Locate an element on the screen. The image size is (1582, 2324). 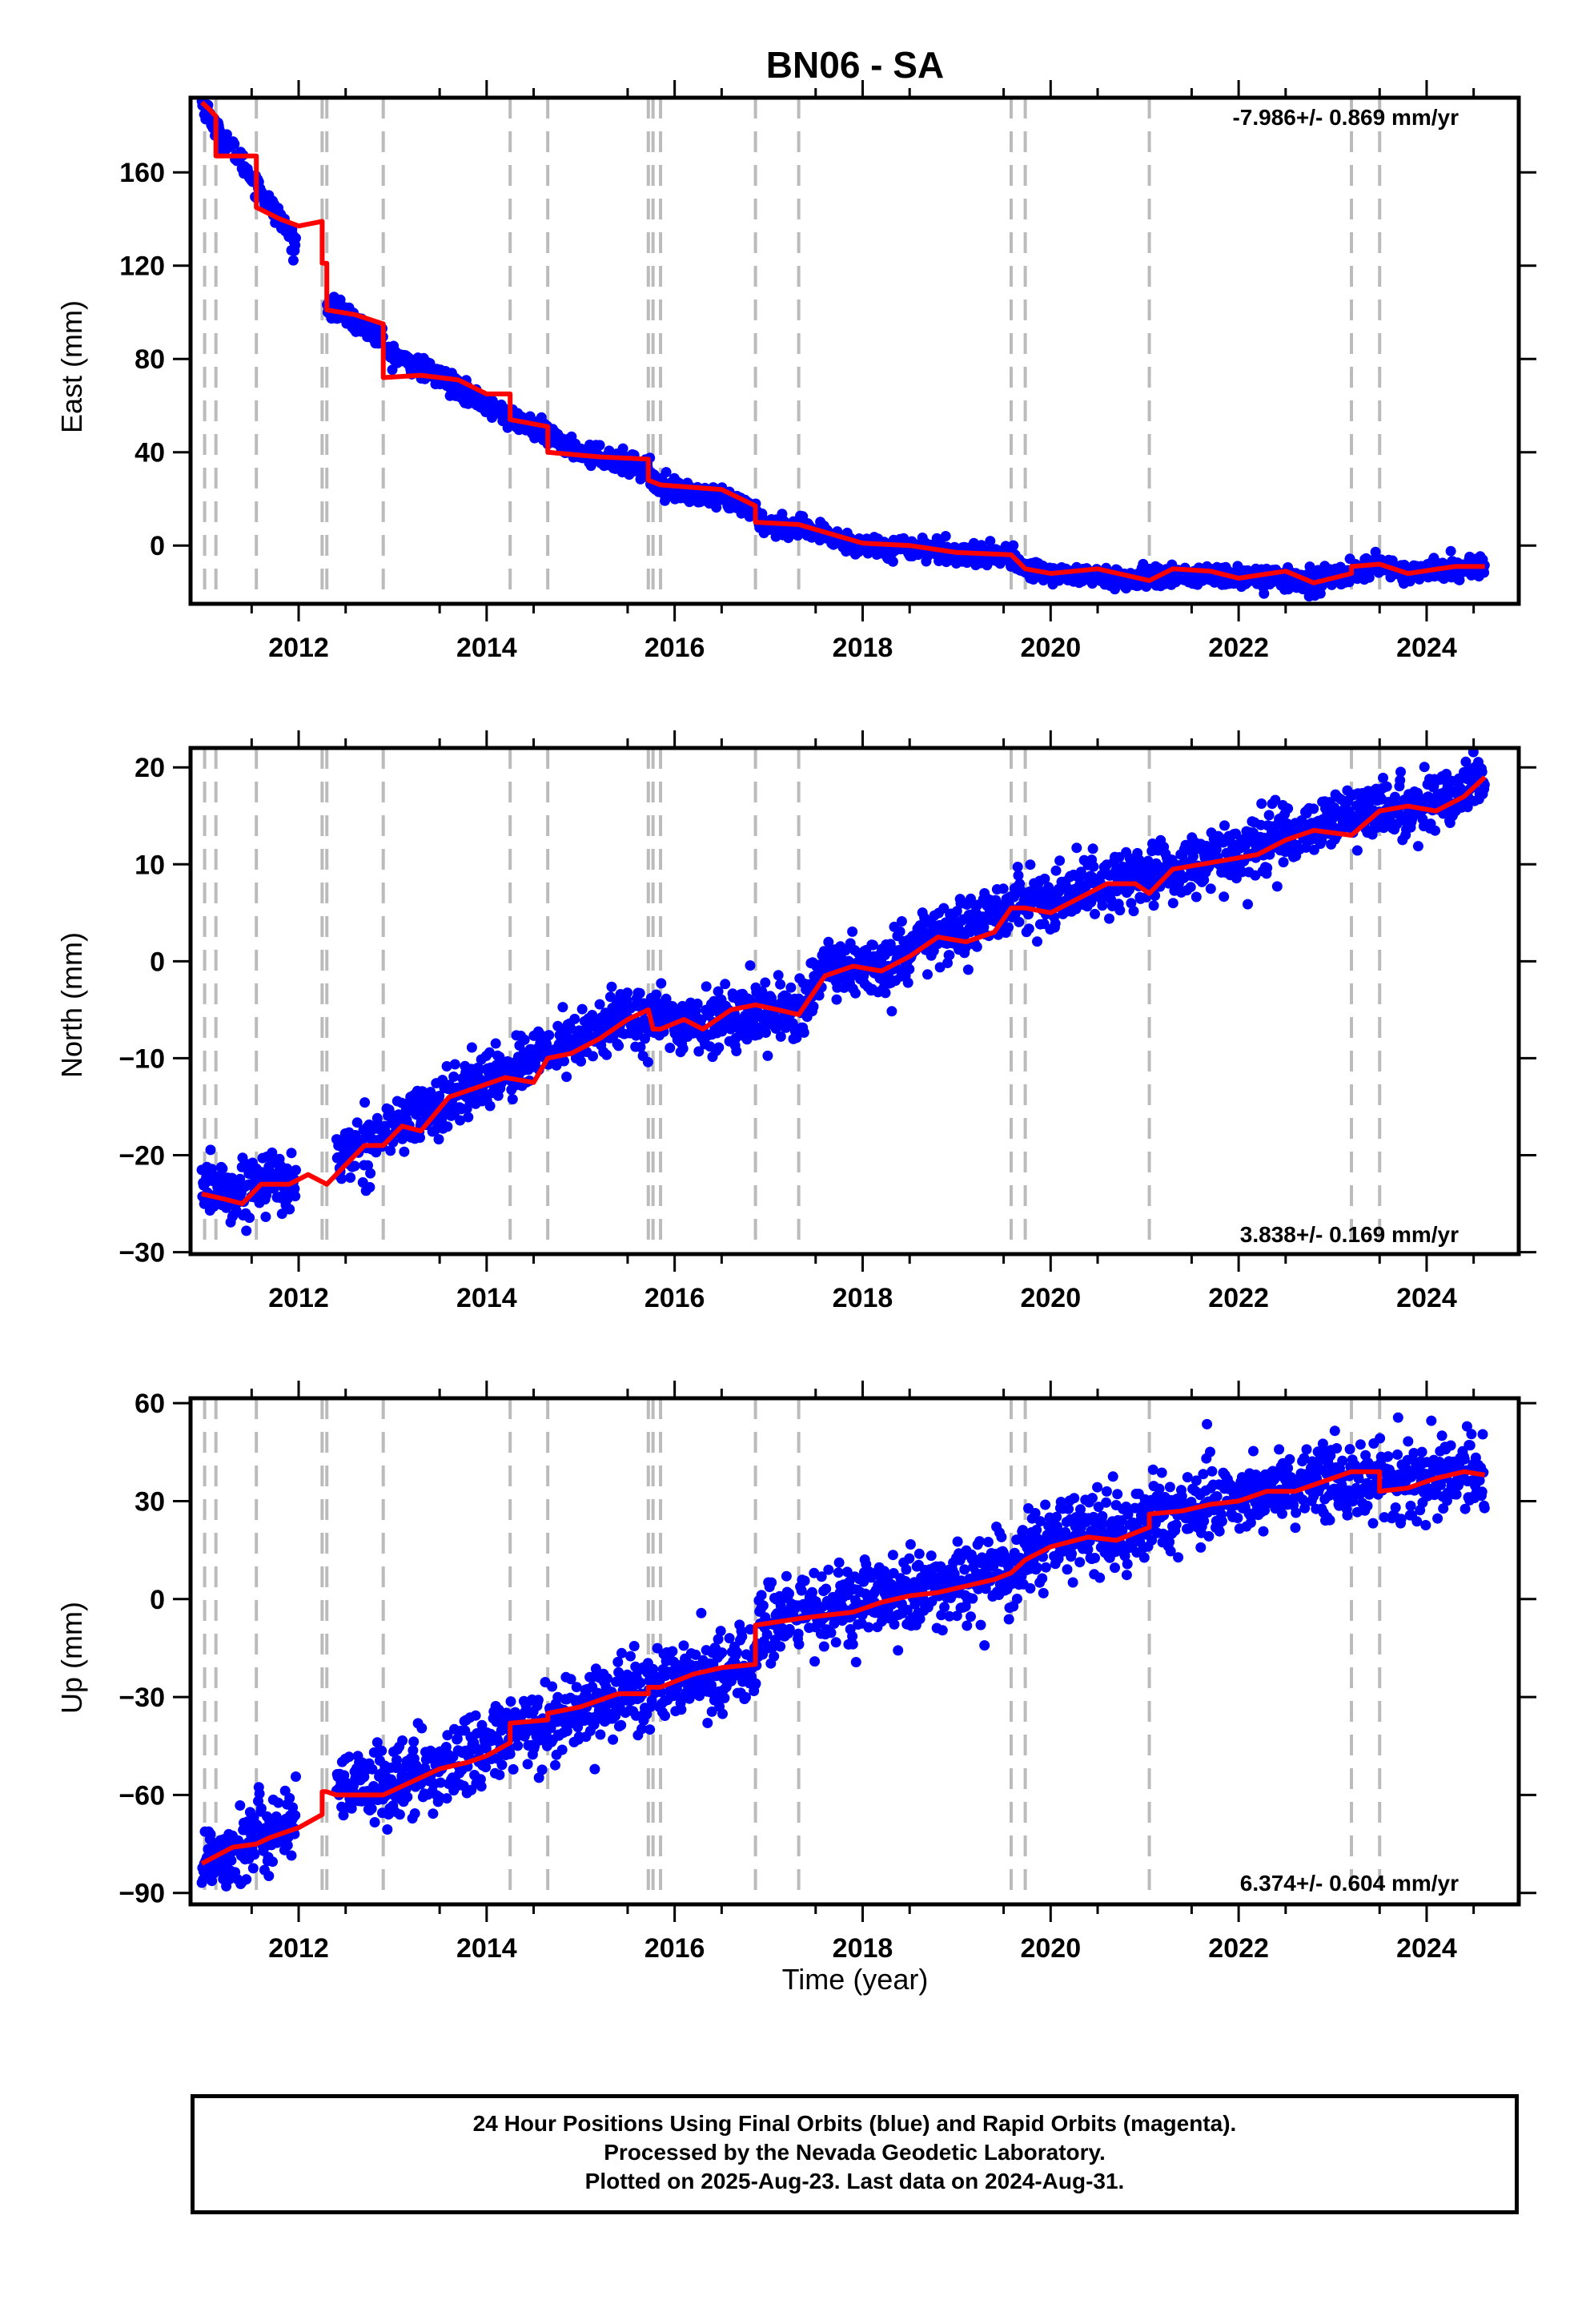
ylabel-north: North (mm) is located at coordinates (71, 1005).